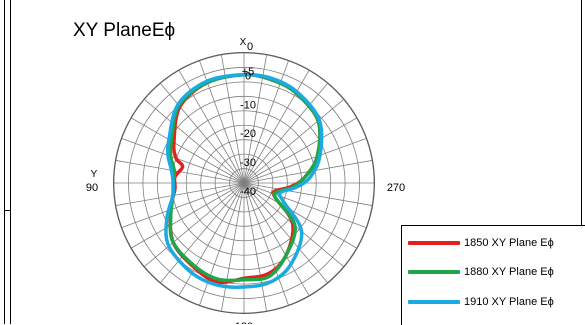 The height and width of the screenshot is (325, 585). Describe the element at coordinates (248, 105) in the screenshot. I see `radial-tick-label: -10` at that location.